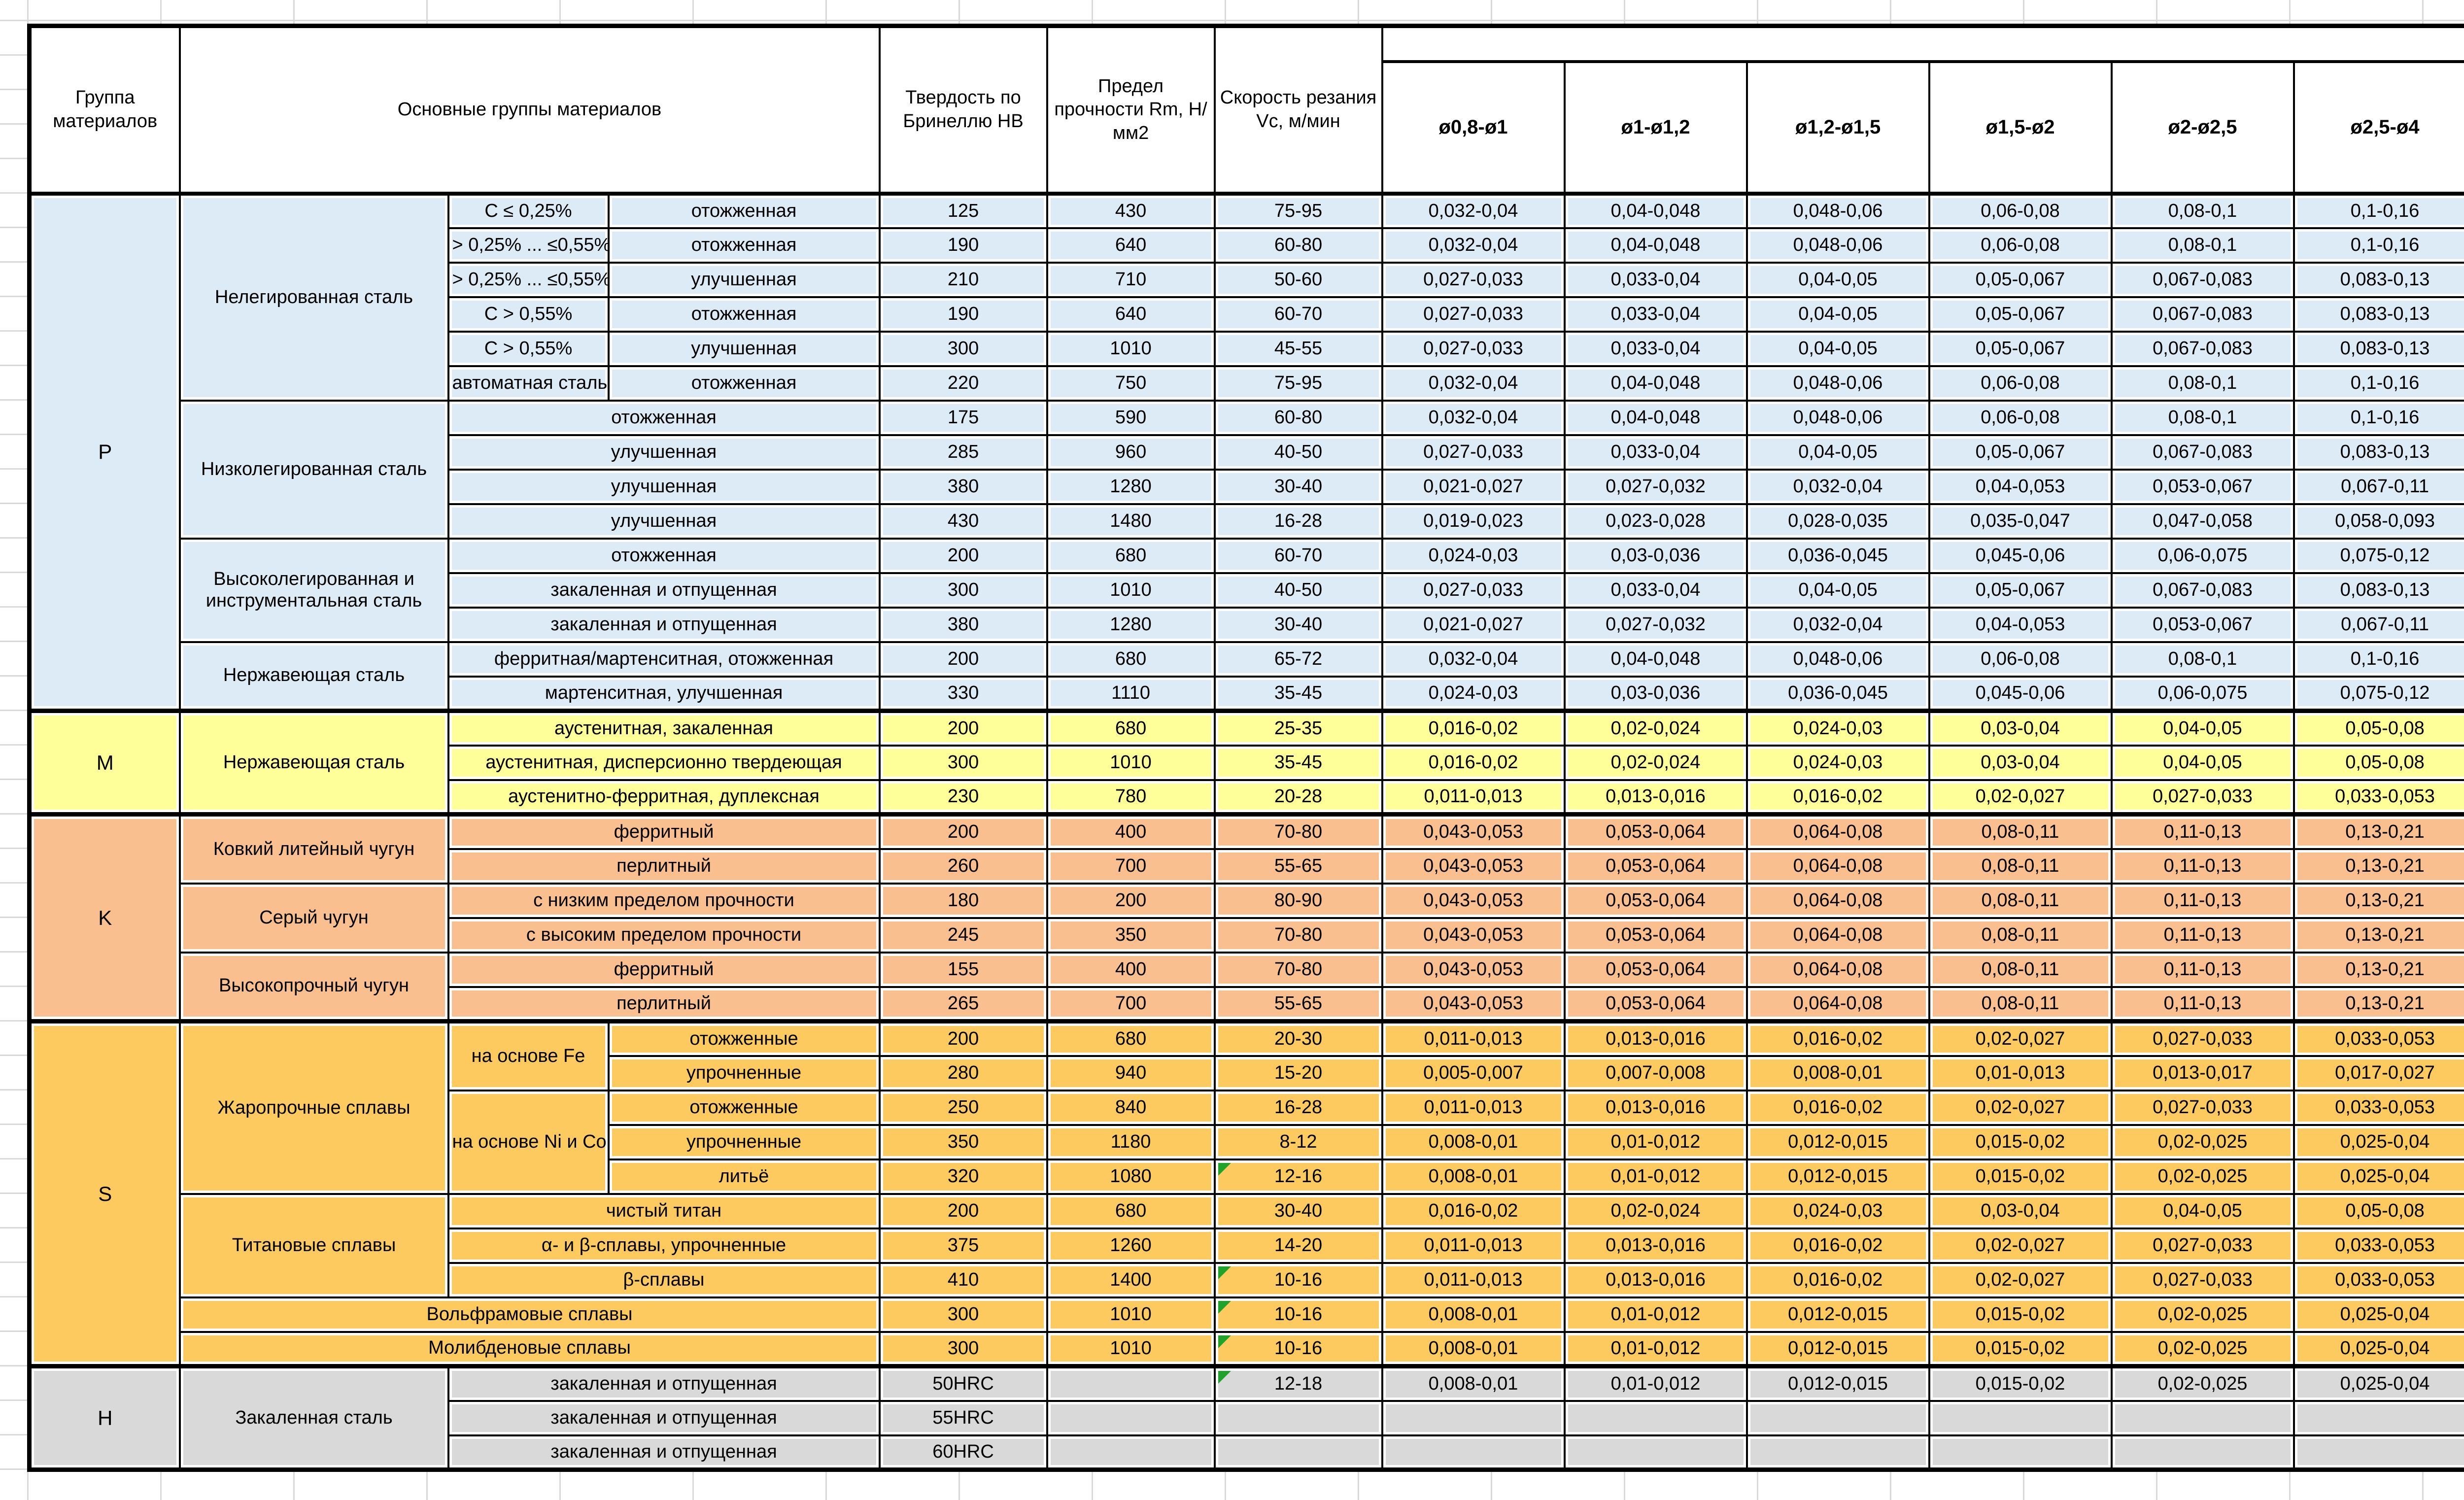 This screenshot has width=2464, height=1500. Describe the element at coordinates (1837, 210) in the screenshot. I see `feed-cell: 0,048-0,06` at that location.